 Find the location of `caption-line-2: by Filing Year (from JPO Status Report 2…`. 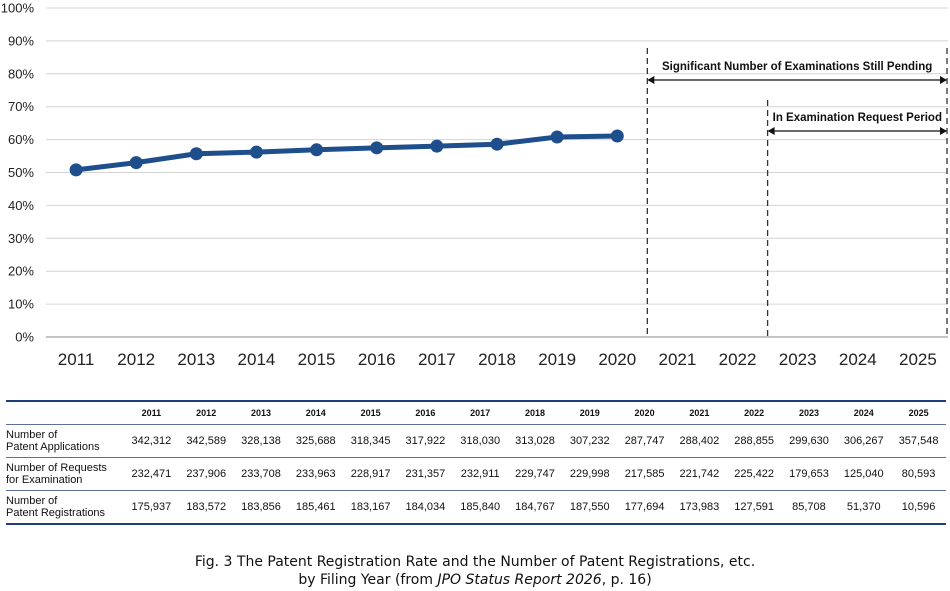

caption-line-2: by Filing Year (from JPO Status Report 2… is located at coordinates (475, 580).